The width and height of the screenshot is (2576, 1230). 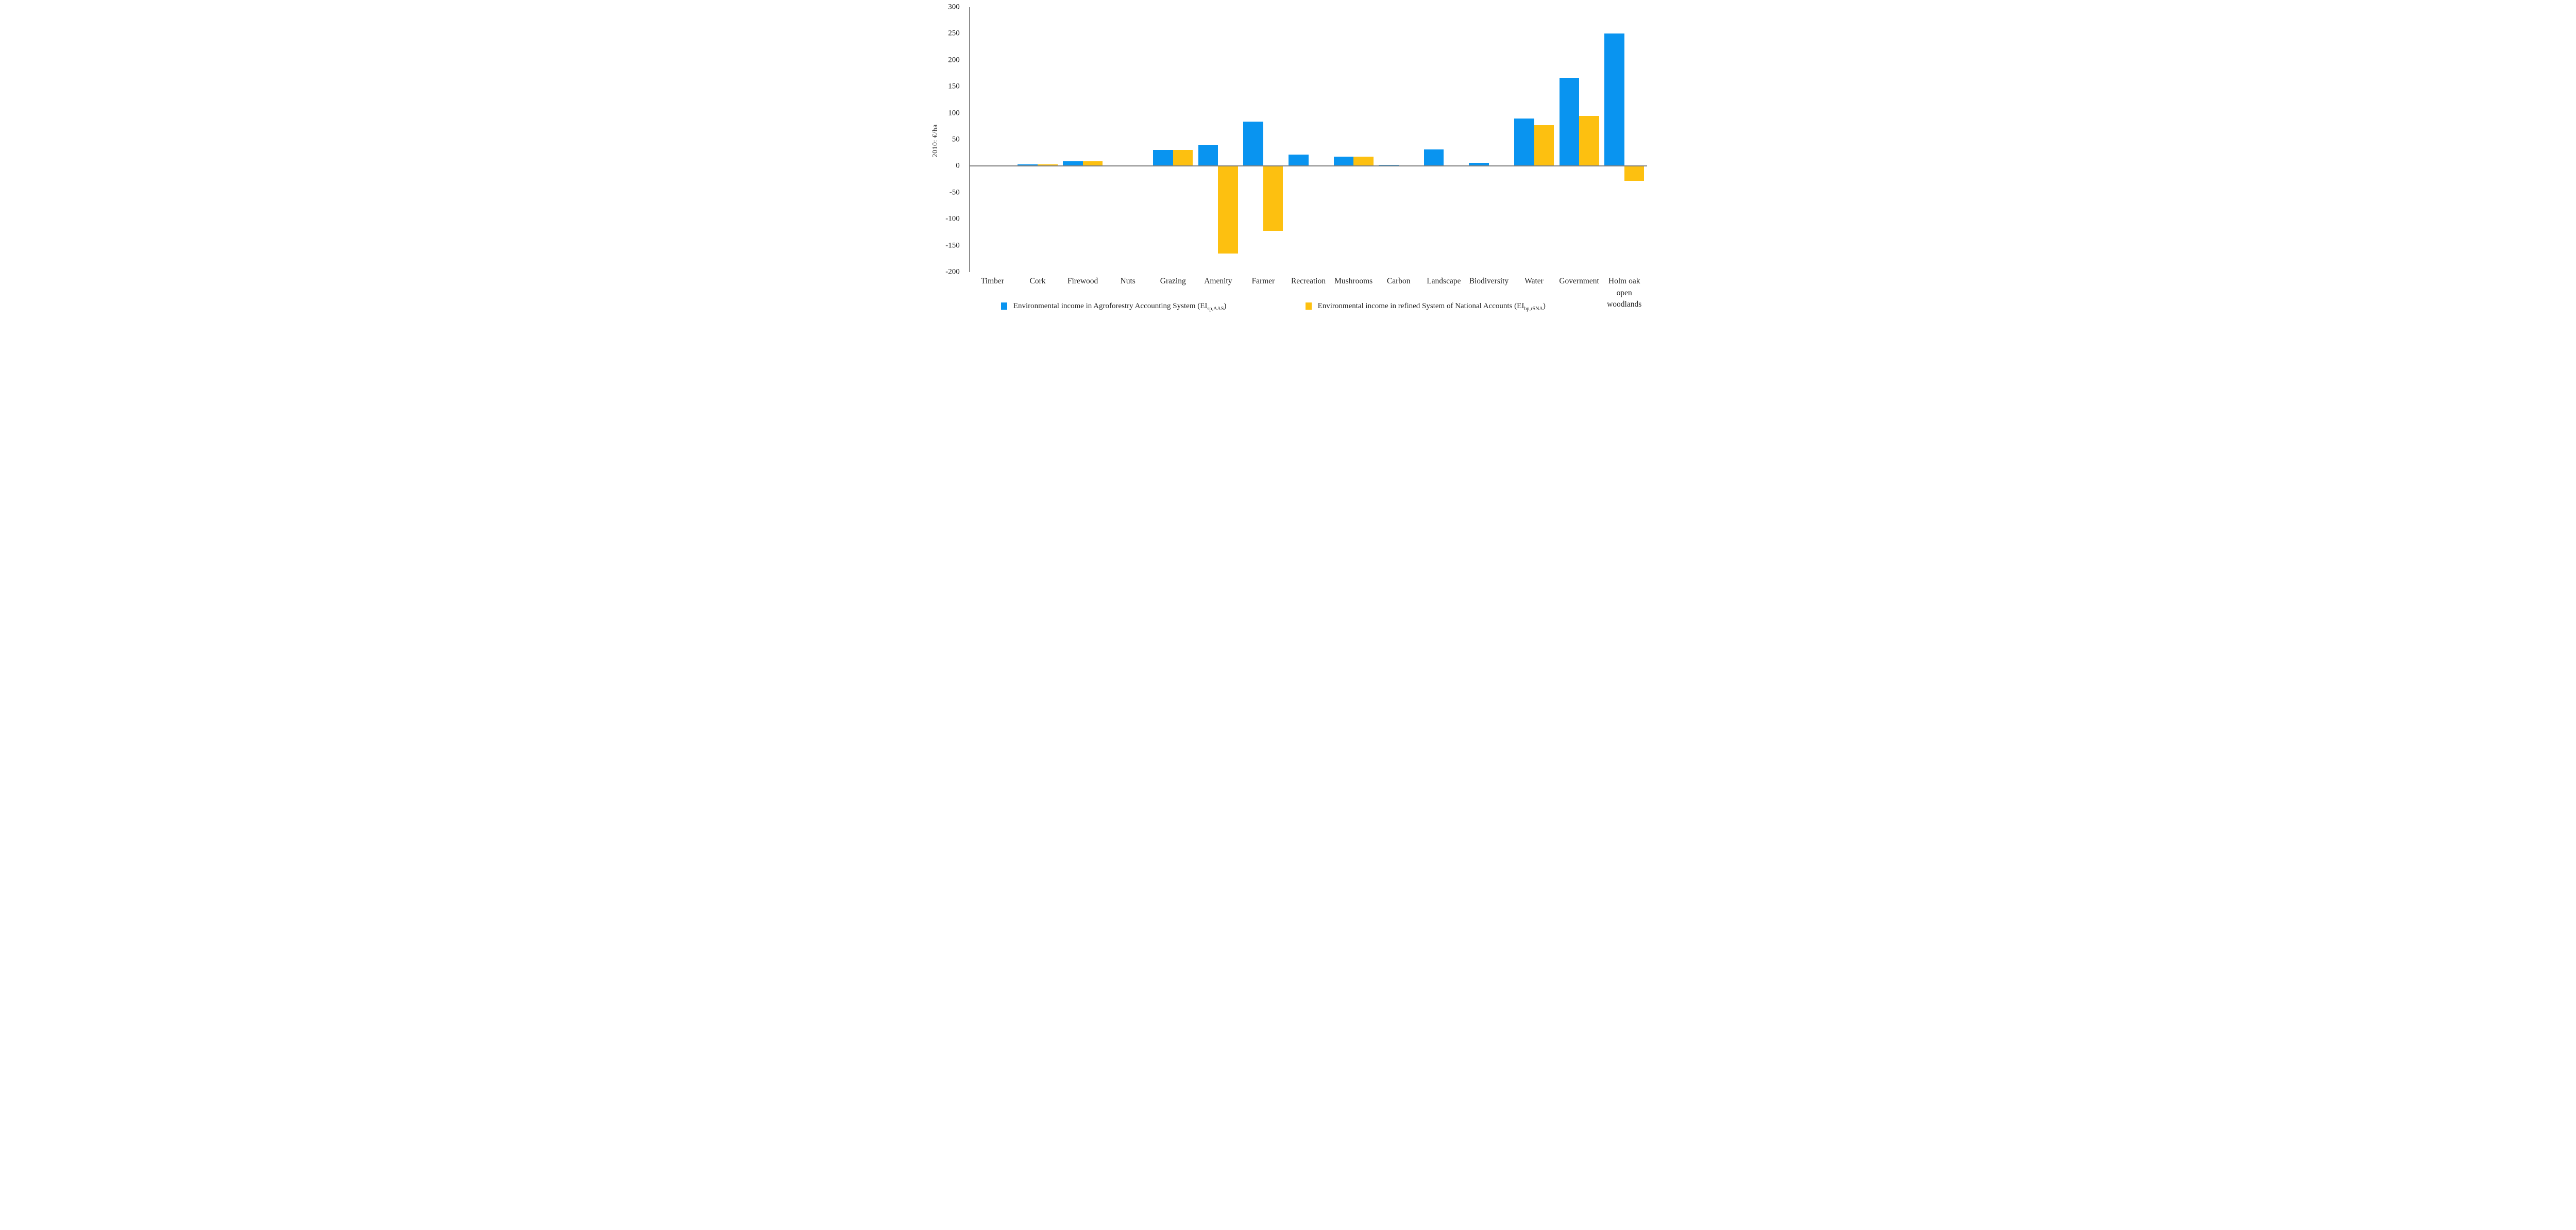 I want to click on bar-rsna-grazing, so click(x=1183, y=157).